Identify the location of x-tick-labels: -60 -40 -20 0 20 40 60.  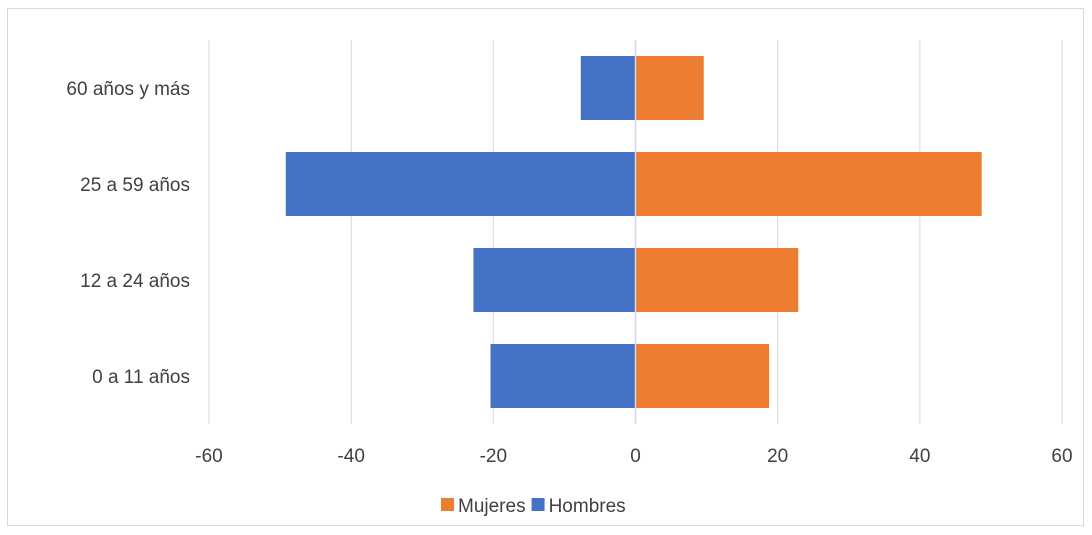
(633, 456).